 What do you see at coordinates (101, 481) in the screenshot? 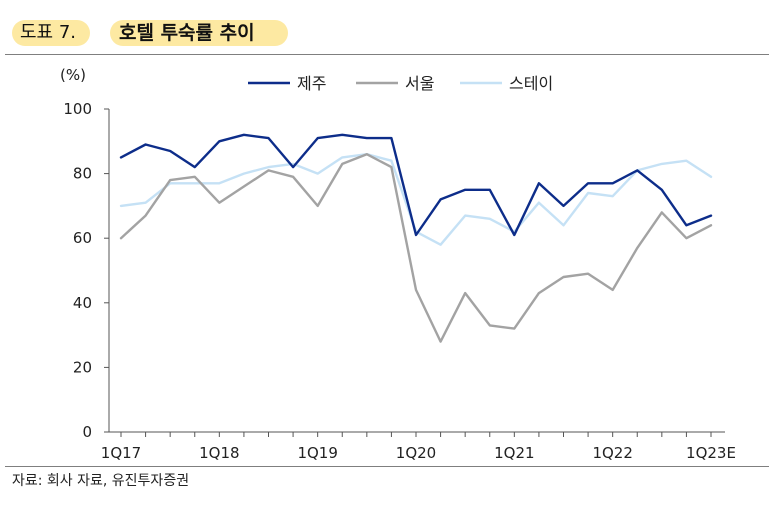
I see `source-note: 자료: 회사 자료, 유진투자증권` at bounding box center [101, 481].